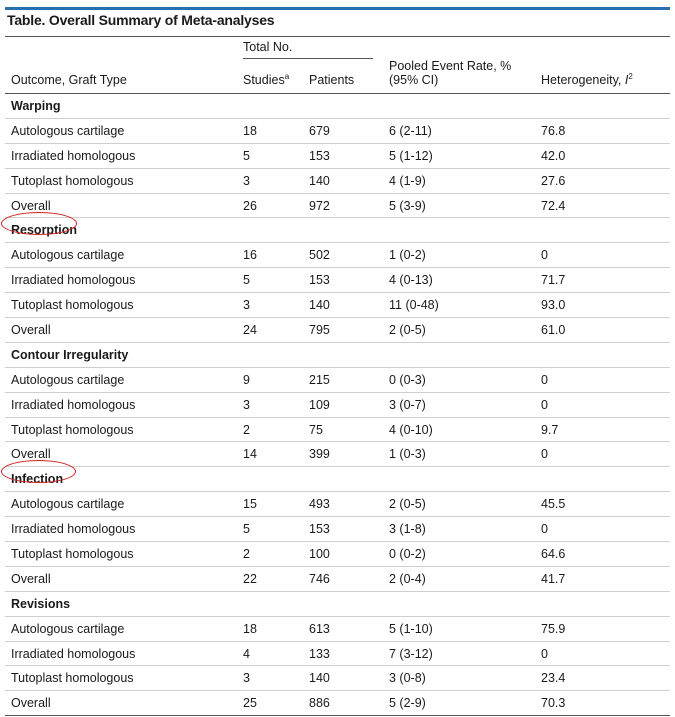 This screenshot has height=717, width=675. What do you see at coordinates (270, 703) in the screenshot?
I see `cell-studies: 25` at bounding box center [270, 703].